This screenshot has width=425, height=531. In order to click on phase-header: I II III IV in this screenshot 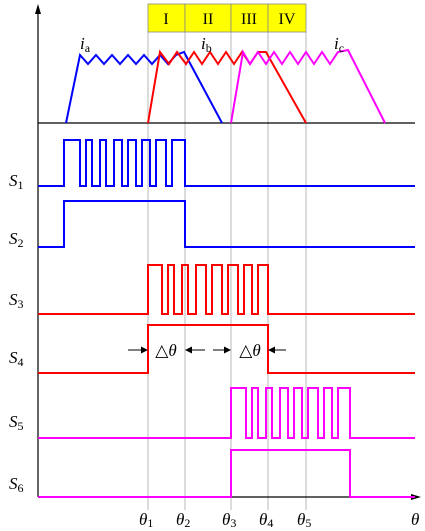, I will do `click(227, 18)`.